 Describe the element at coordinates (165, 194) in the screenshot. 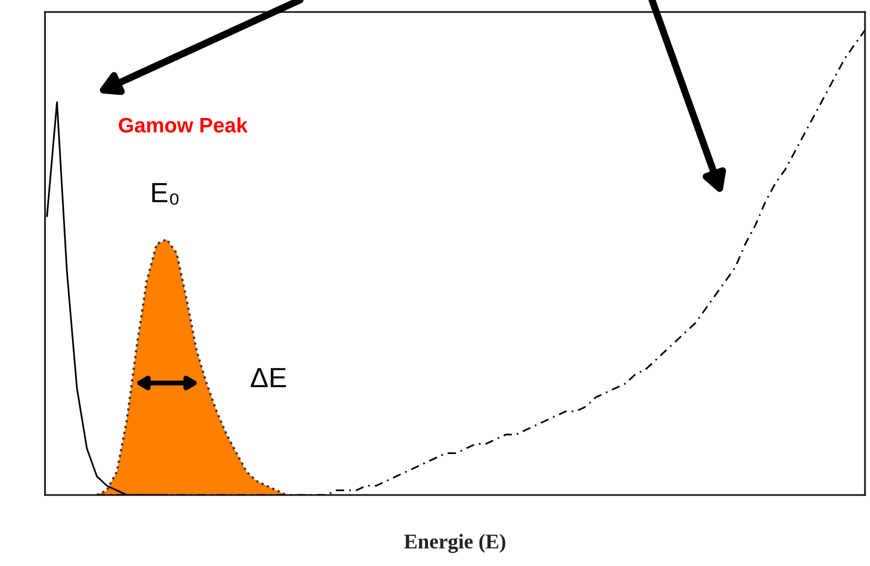

I see `annotation: E₀` at that location.